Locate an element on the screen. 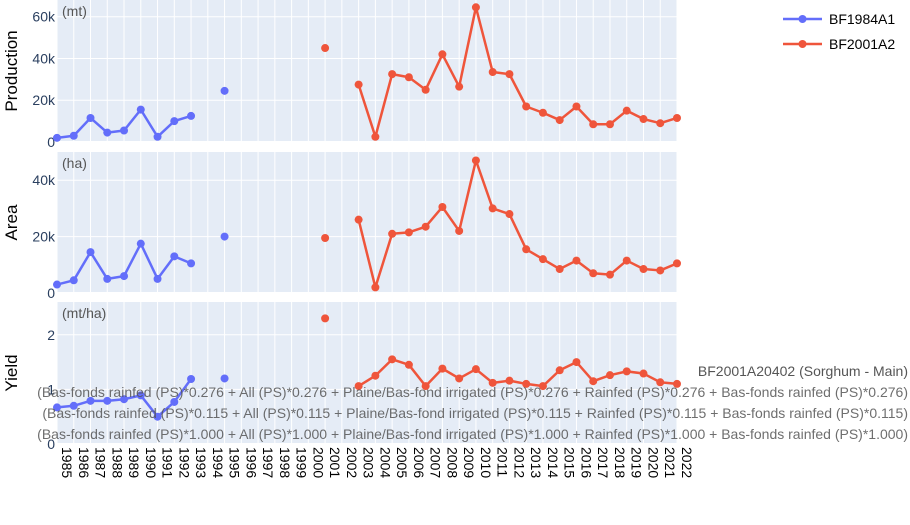 The height and width of the screenshot is (525, 910). x-tick-label: 2009 is located at coordinates (469, 462).